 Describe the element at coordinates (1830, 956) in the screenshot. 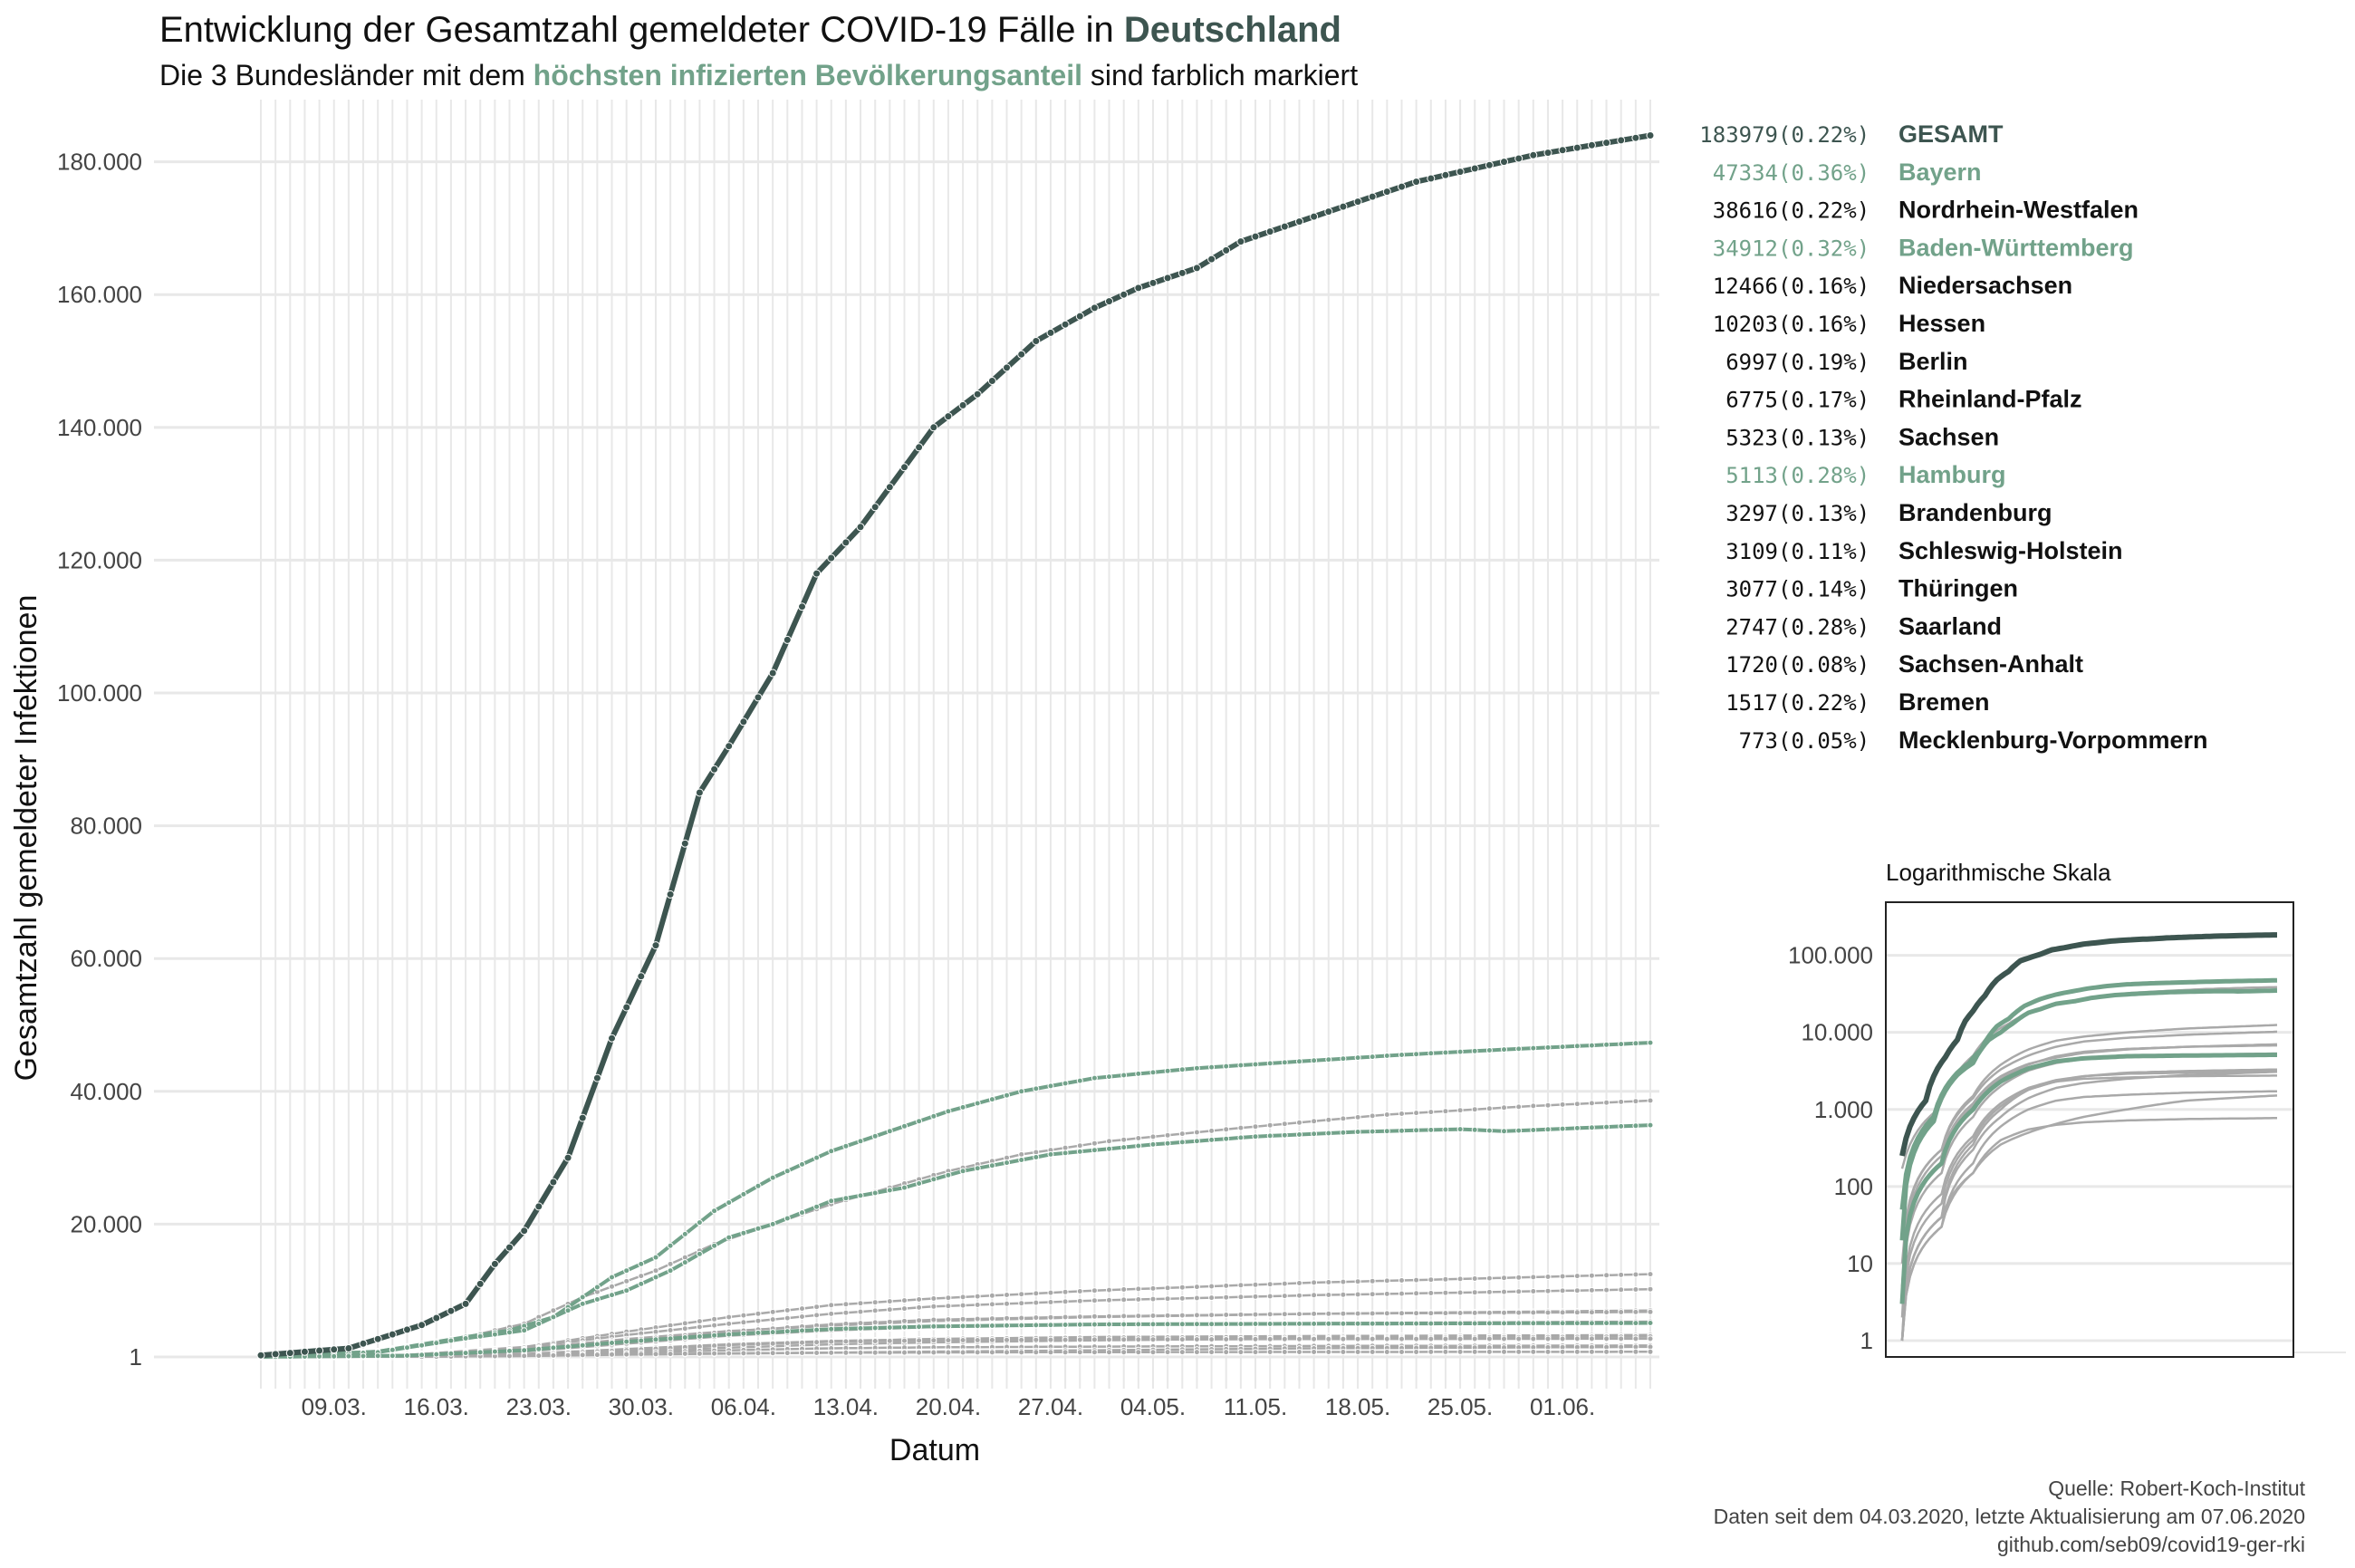

I see `inset-y-tick-label: 100.000` at that location.